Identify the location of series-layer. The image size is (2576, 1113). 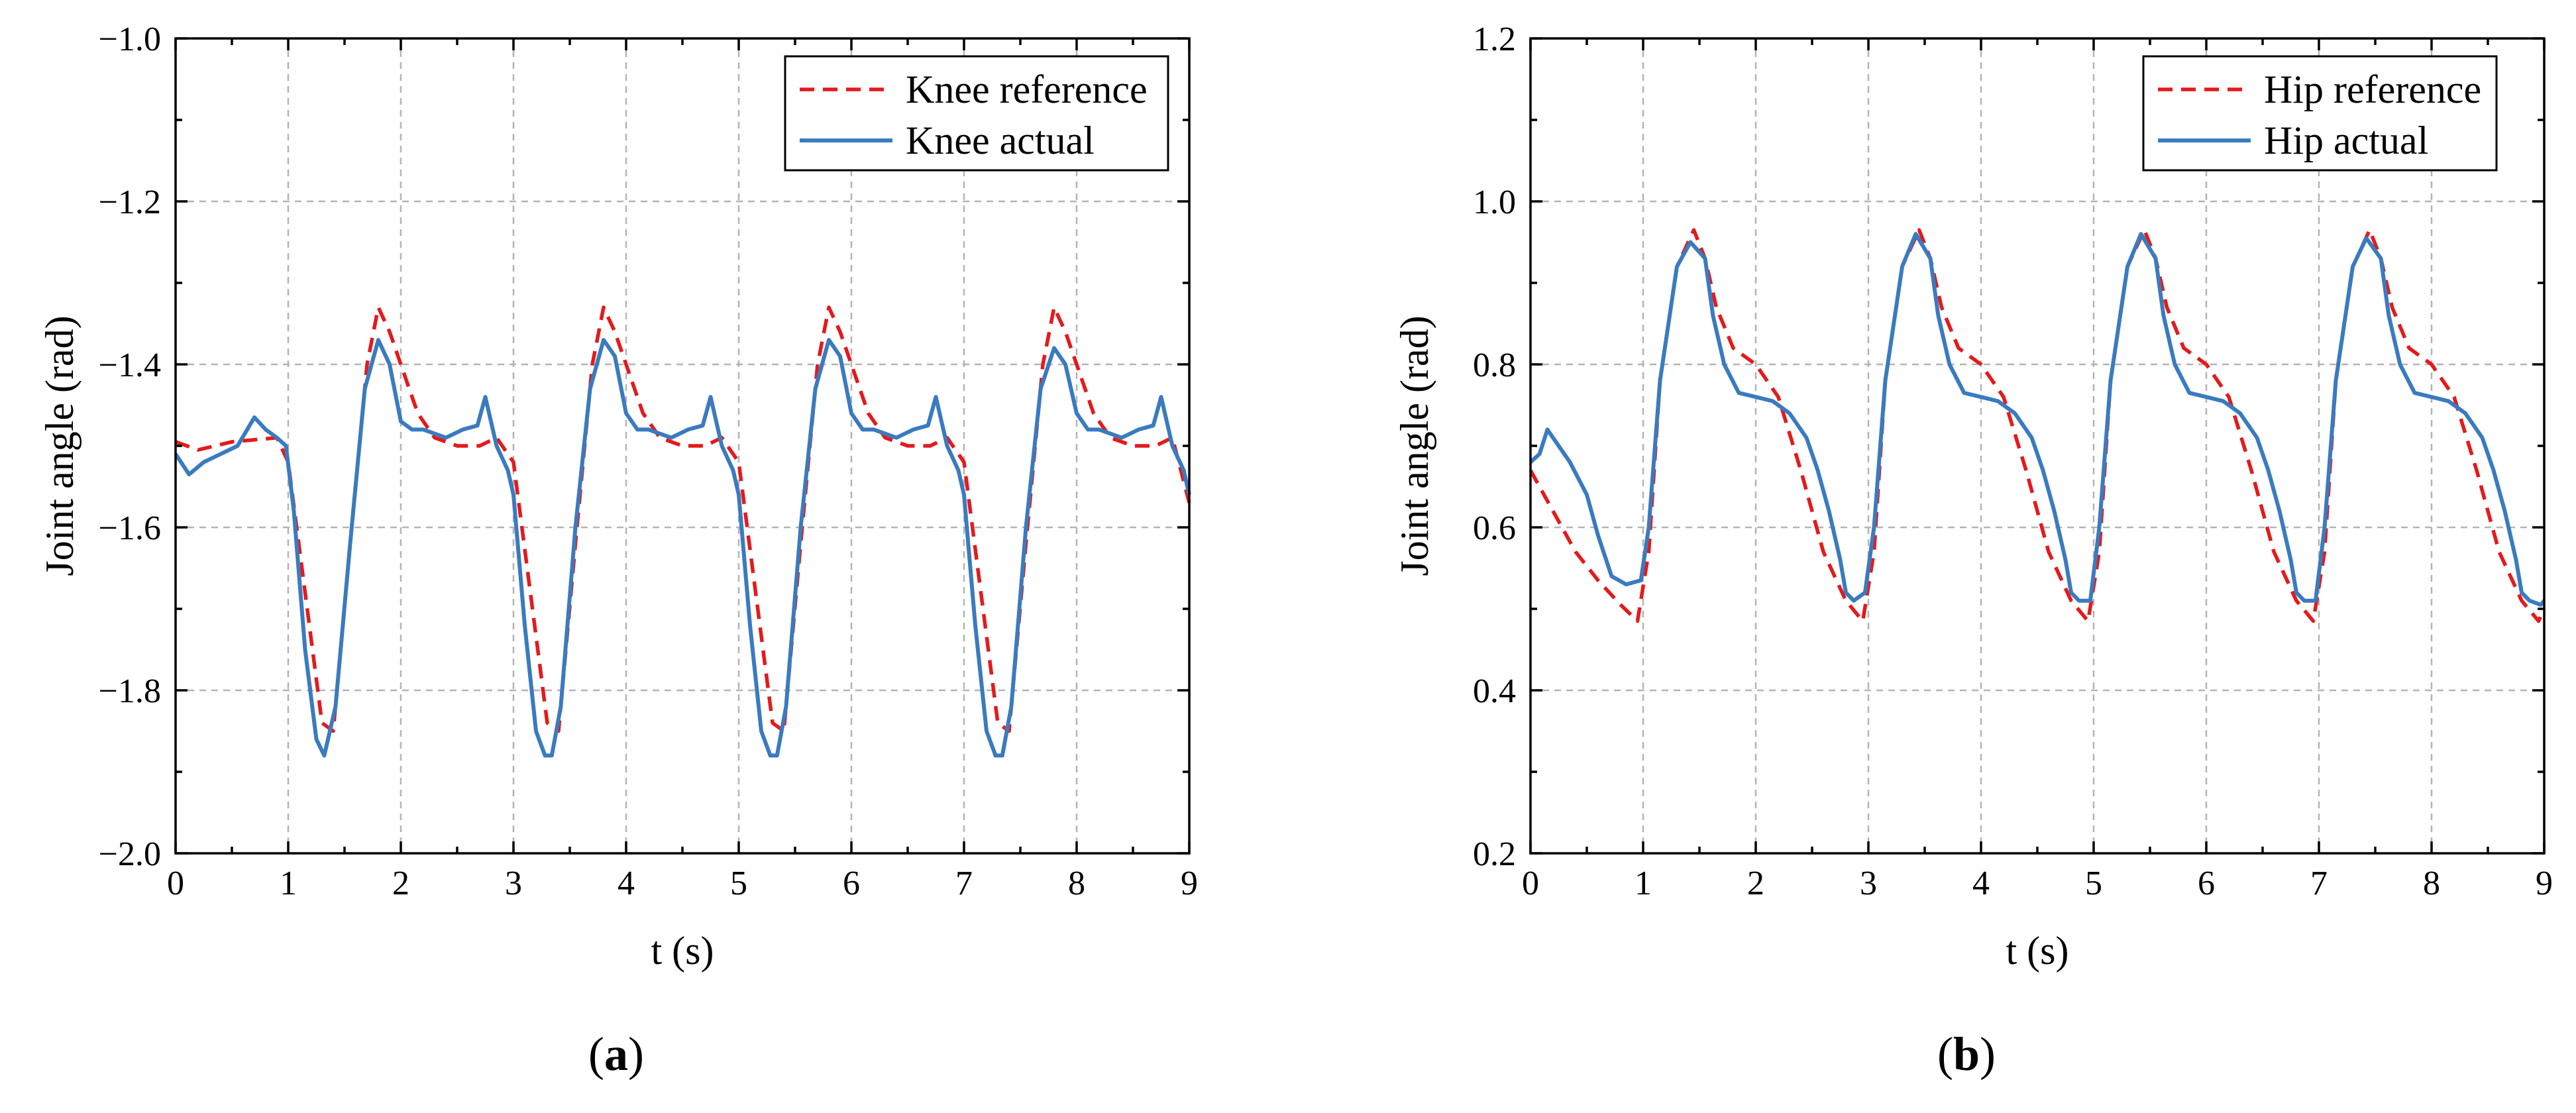
(2037, 426).